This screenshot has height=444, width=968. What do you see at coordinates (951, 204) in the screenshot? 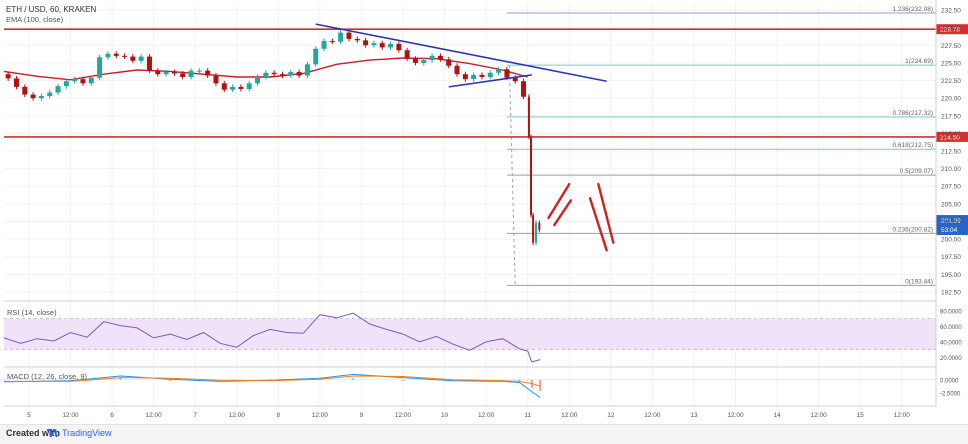
I see `y-tick-label: 205.00` at bounding box center [951, 204].